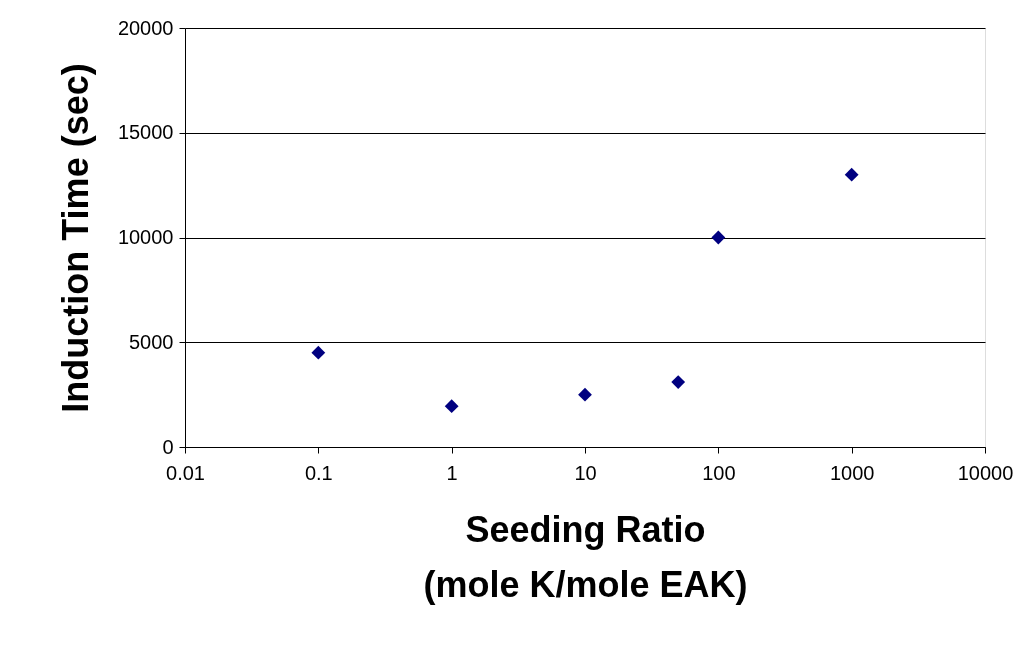  What do you see at coordinates (985, 472) in the screenshot?
I see `x-tick-label: 10000` at bounding box center [985, 472].